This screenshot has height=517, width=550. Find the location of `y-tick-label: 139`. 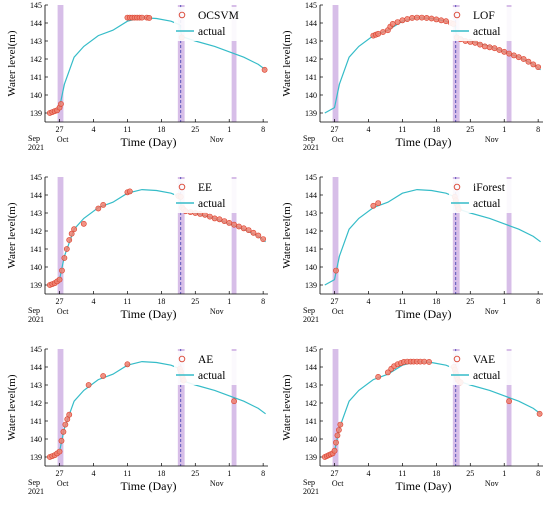

y-tick-label: 139 is located at coordinates (36, 457).